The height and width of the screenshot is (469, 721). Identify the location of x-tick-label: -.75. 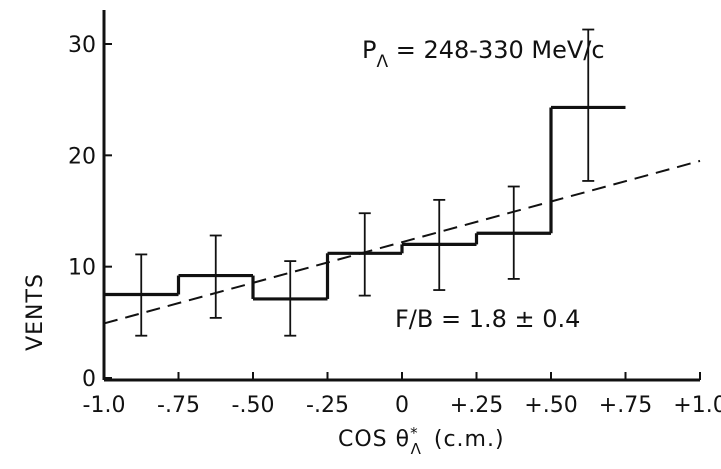
(178, 405).